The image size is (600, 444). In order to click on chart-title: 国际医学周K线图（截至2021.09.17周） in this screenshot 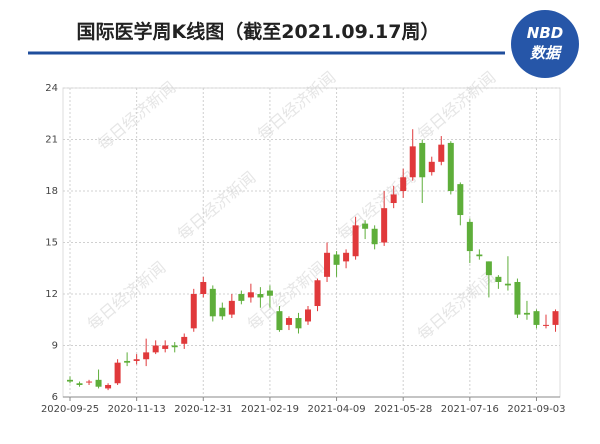, I will do `click(258, 31)`.